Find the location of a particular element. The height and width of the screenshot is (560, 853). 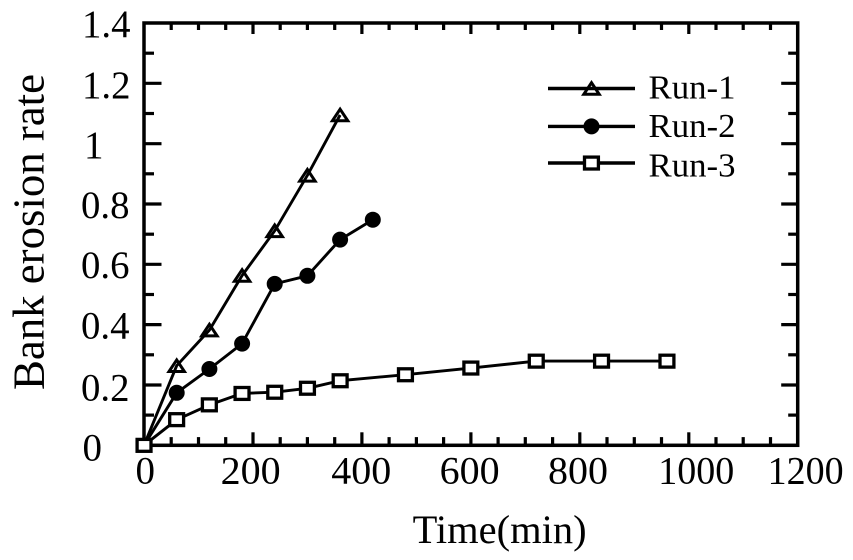

svg-text: 400 is located at coordinates (361, 470).